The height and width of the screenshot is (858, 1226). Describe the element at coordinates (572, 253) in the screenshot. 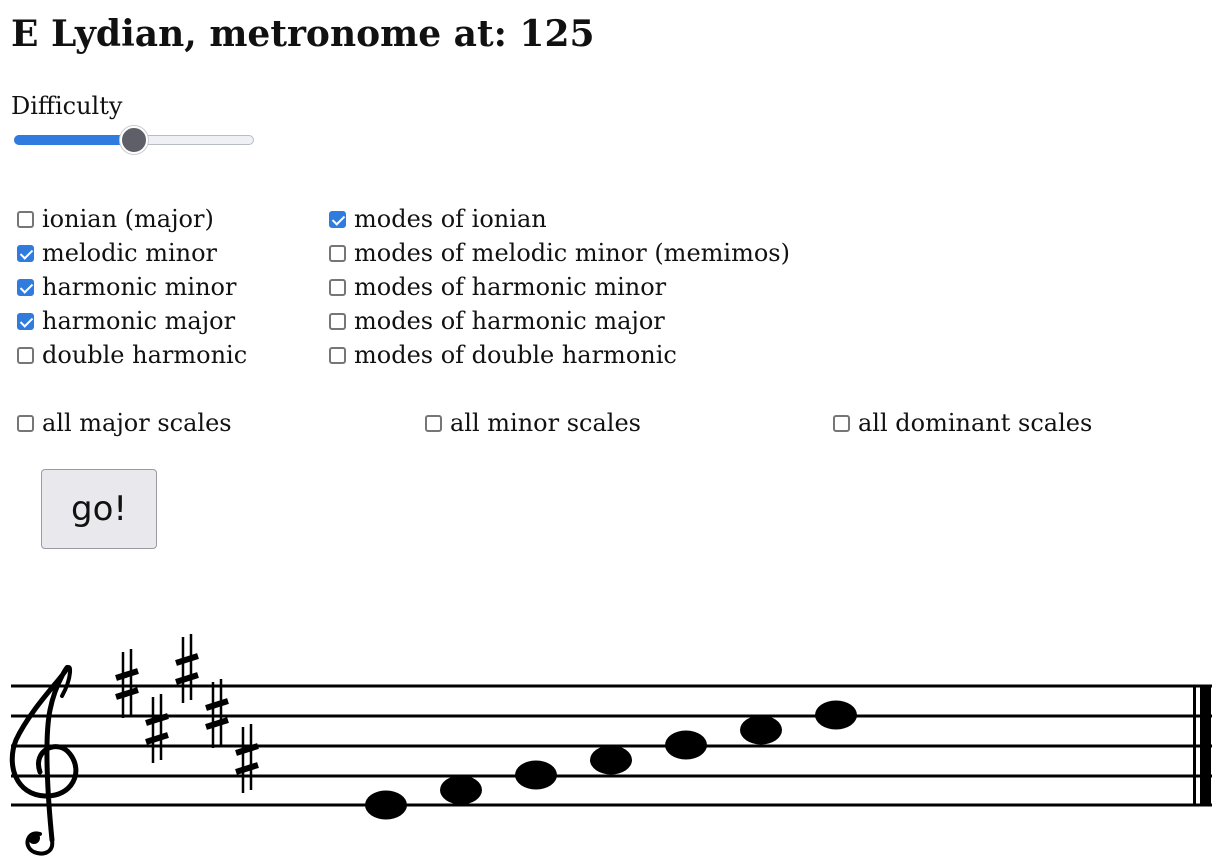

I see `modes-of-melodic-minor-label: modes of melodic minor (memimos)` at that location.